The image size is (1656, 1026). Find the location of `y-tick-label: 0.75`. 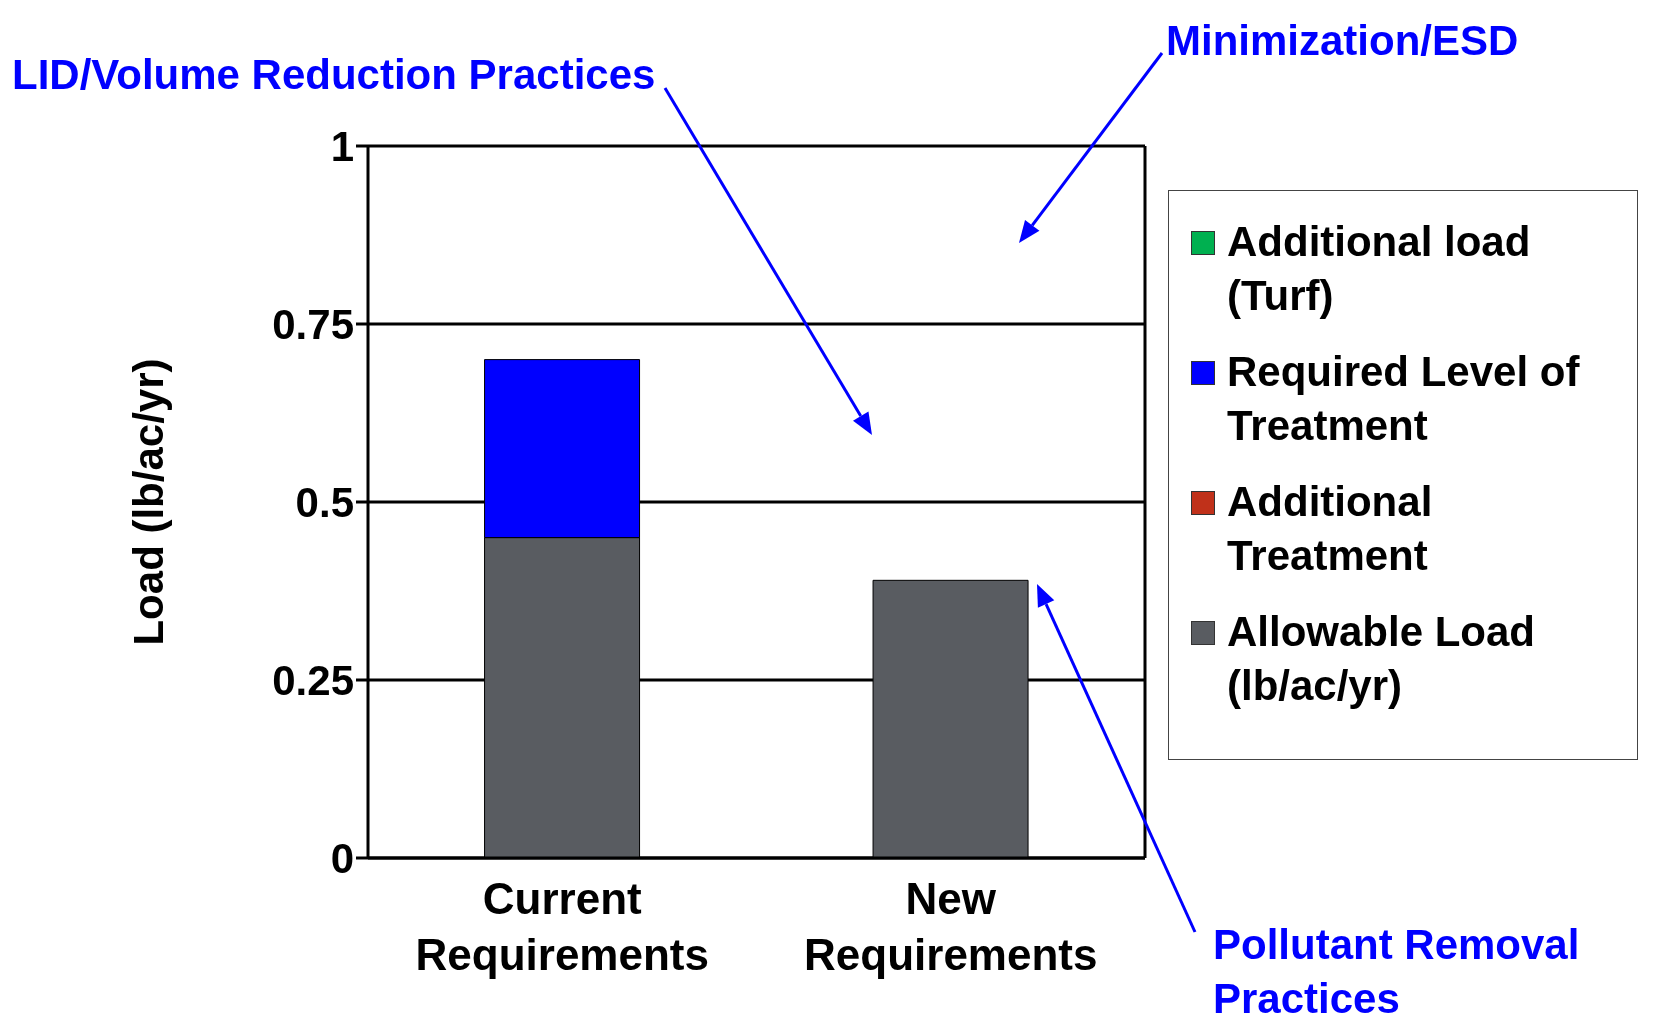

y-tick-label: 0.75 is located at coordinates (313, 324).